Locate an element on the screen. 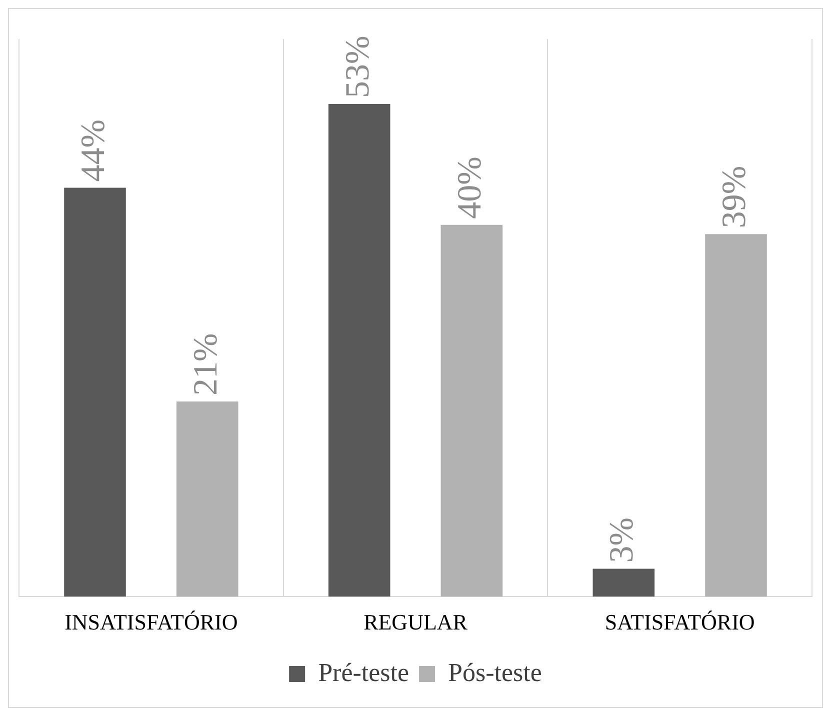 The height and width of the screenshot is (716, 831). x-tick-label: INSATISFATÓRIO is located at coordinates (151, 622).